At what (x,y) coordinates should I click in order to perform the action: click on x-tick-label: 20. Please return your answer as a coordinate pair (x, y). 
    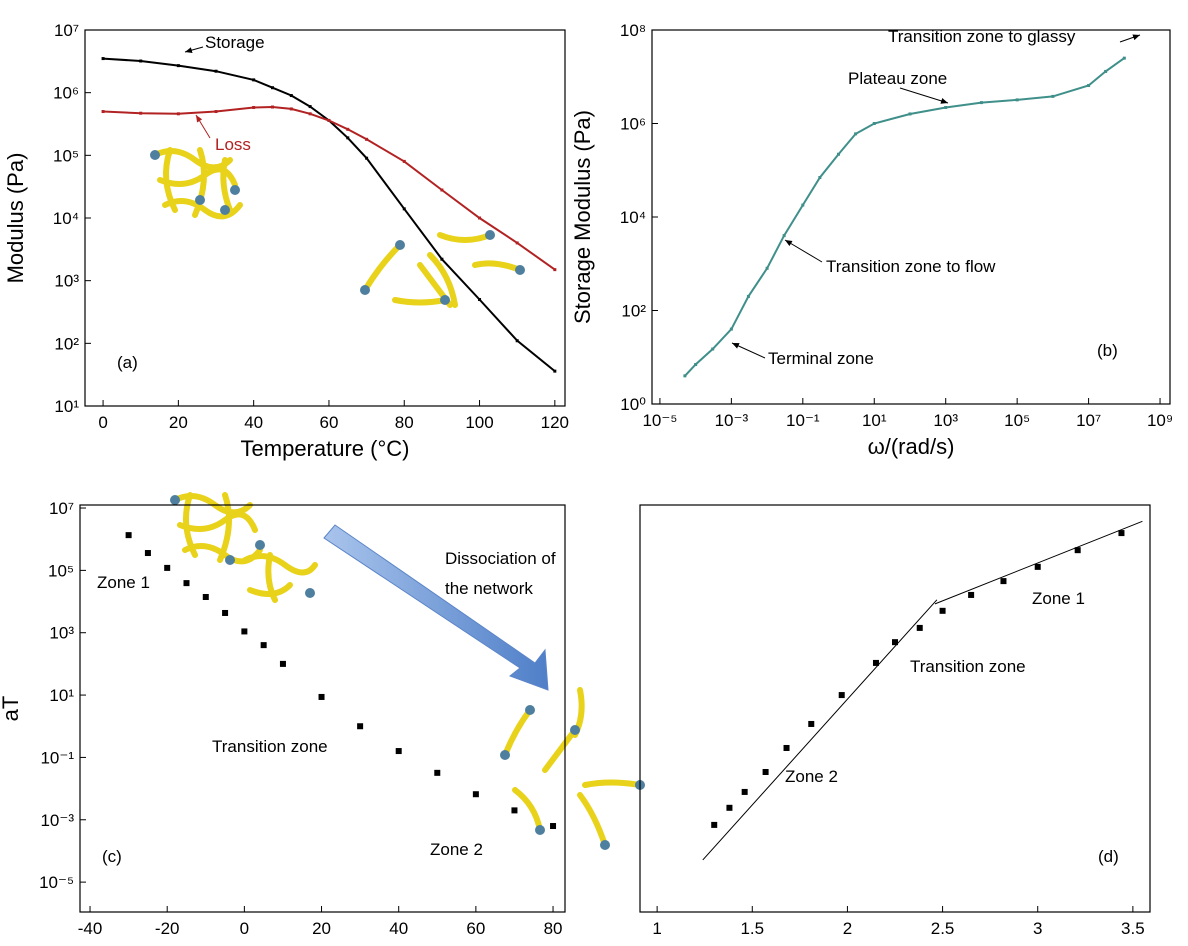
    Looking at the image, I should click on (178, 422).